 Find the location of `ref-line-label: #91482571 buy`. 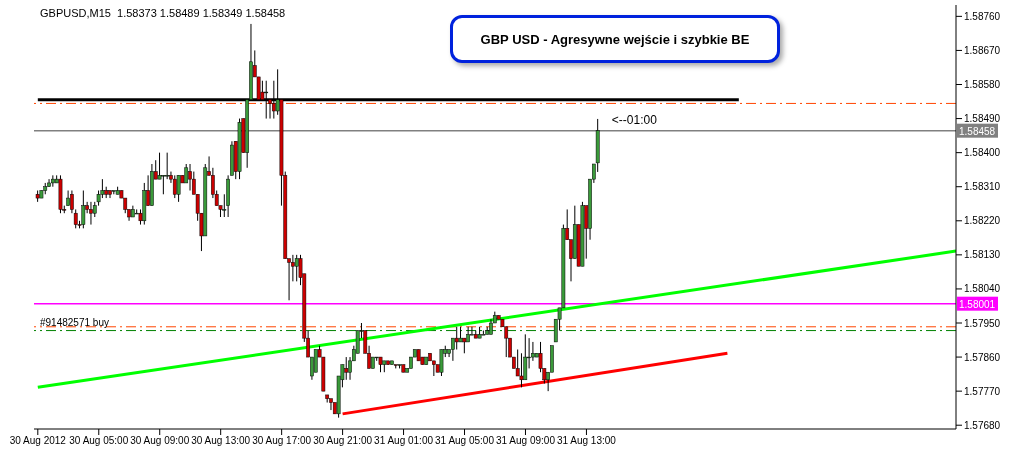

ref-line-label: #91482571 buy is located at coordinates (74, 322).